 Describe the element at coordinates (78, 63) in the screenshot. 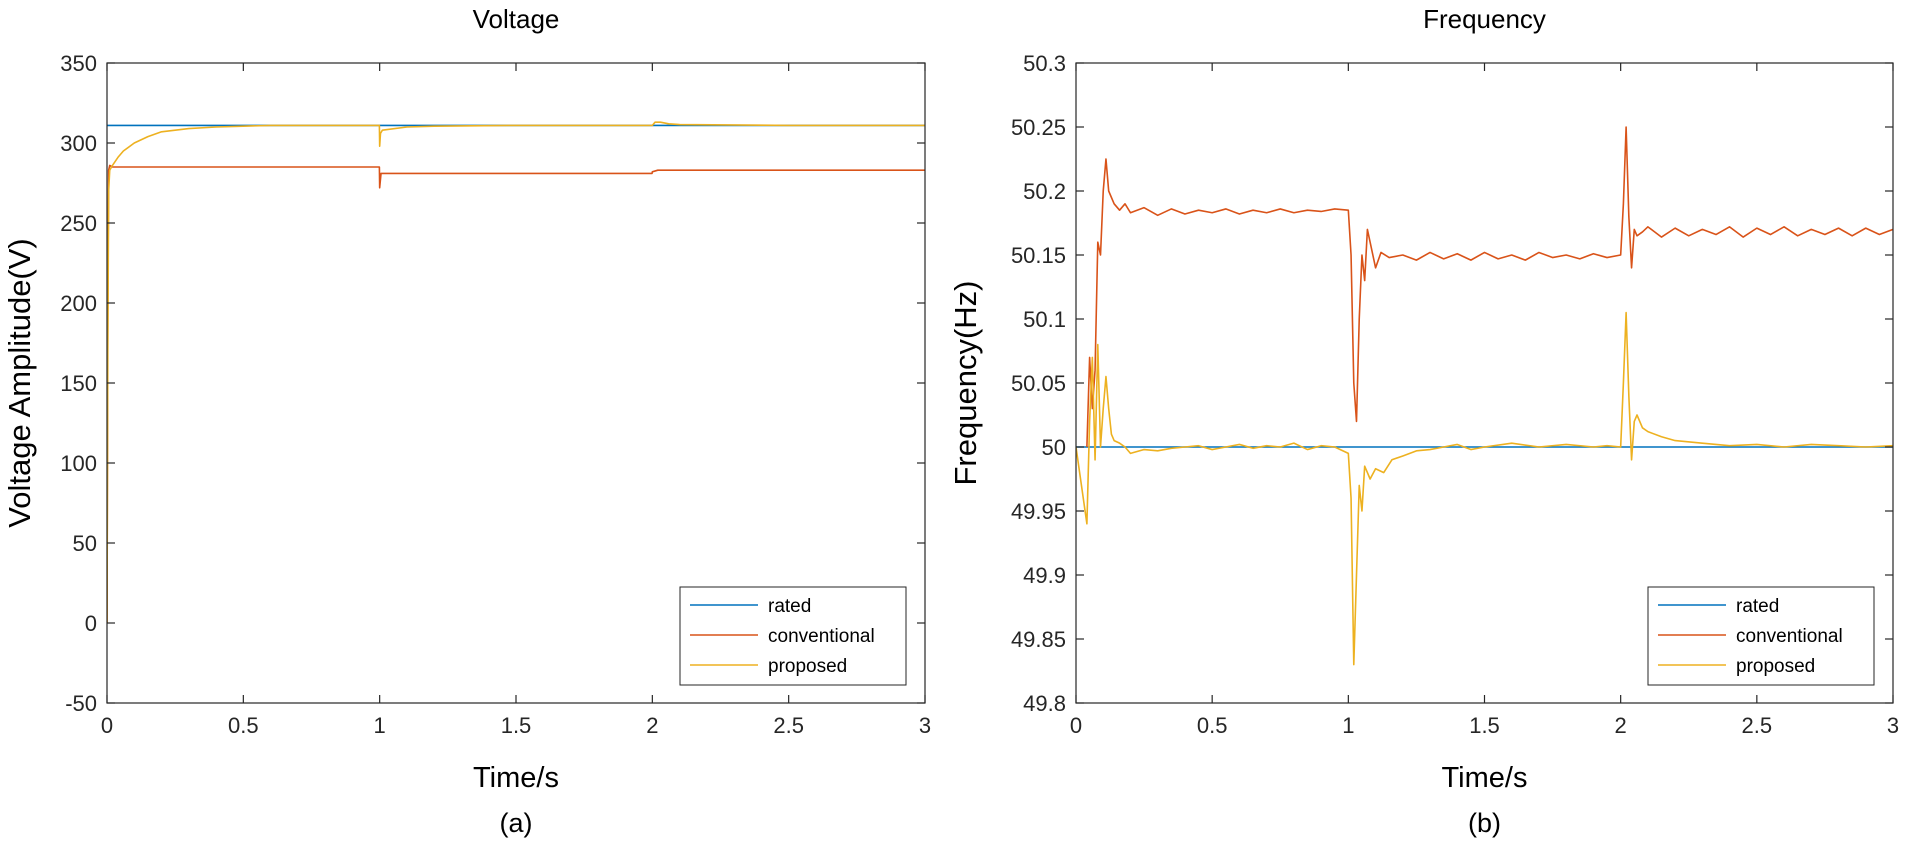

I see `y-tick-label: 350` at that location.